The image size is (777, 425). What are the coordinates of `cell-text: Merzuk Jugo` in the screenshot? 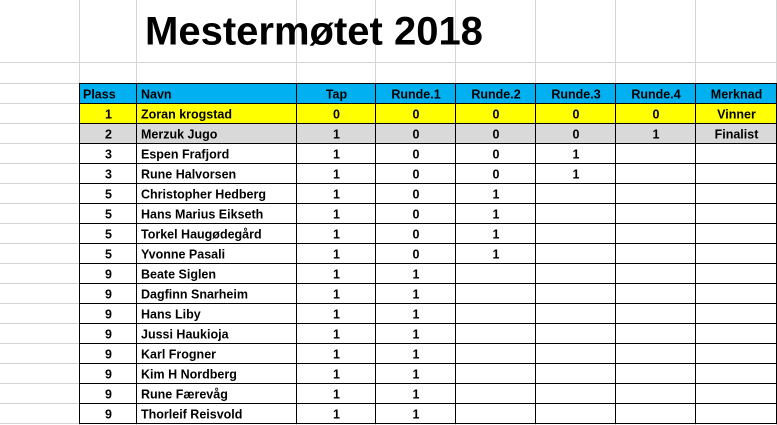 It's located at (179, 134).